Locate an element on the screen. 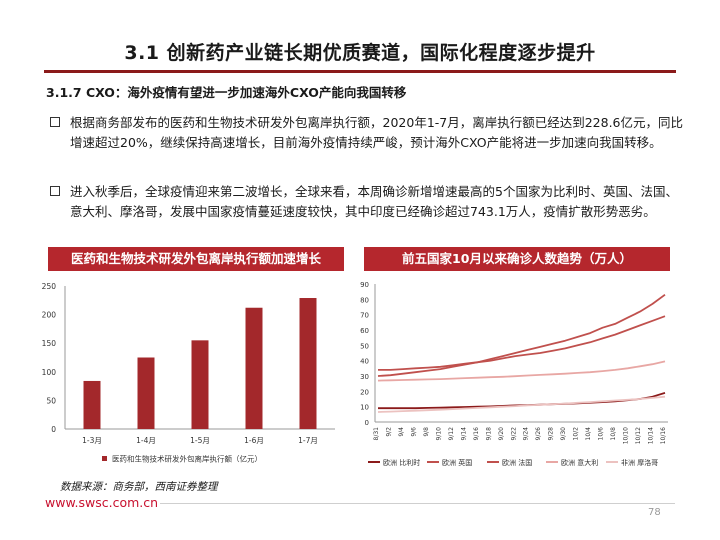 Image resolution: width=720 pixels, height=540 pixels. x-tick-label: 9/30 is located at coordinates (563, 434).